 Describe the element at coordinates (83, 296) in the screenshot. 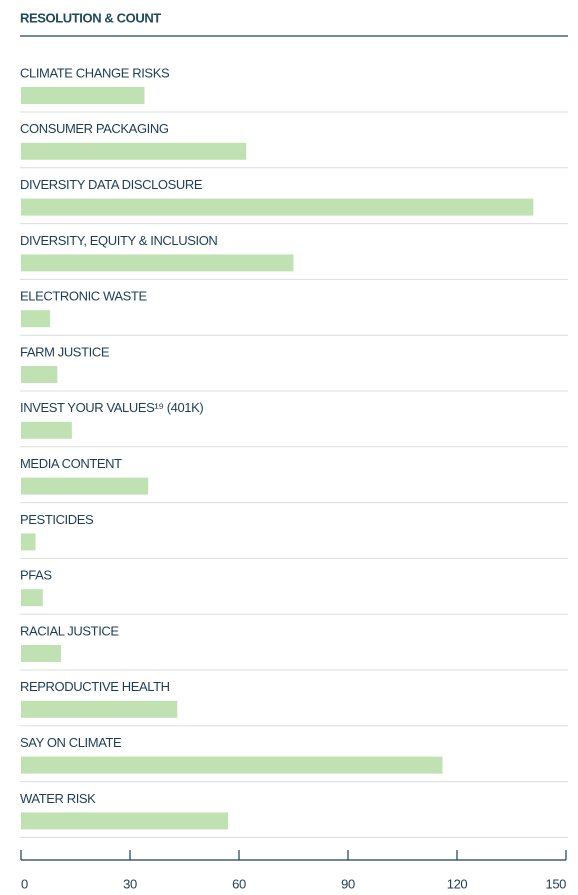

I see `category-label: ELECTRONIC WASTE` at that location.